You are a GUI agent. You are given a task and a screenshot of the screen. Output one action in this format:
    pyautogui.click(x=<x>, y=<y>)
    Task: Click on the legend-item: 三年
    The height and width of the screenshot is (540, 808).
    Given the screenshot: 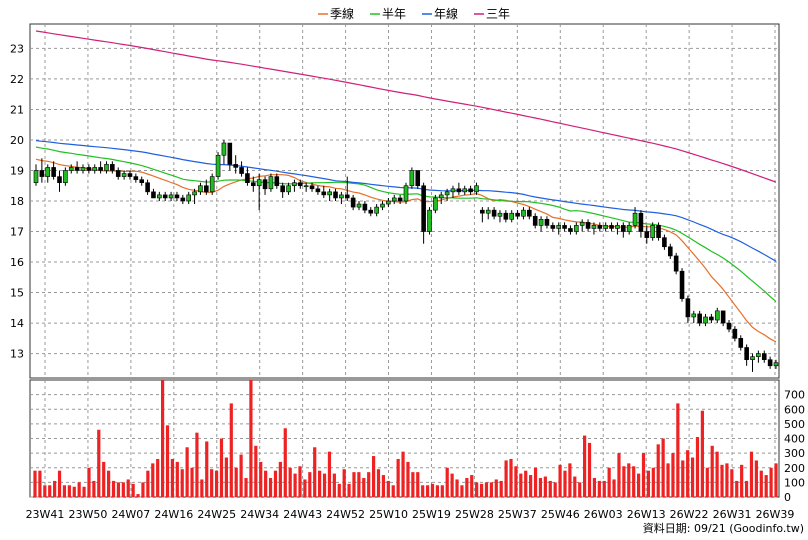 What is the action you would take?
    pyautogui.click(x=492, y=14)
    